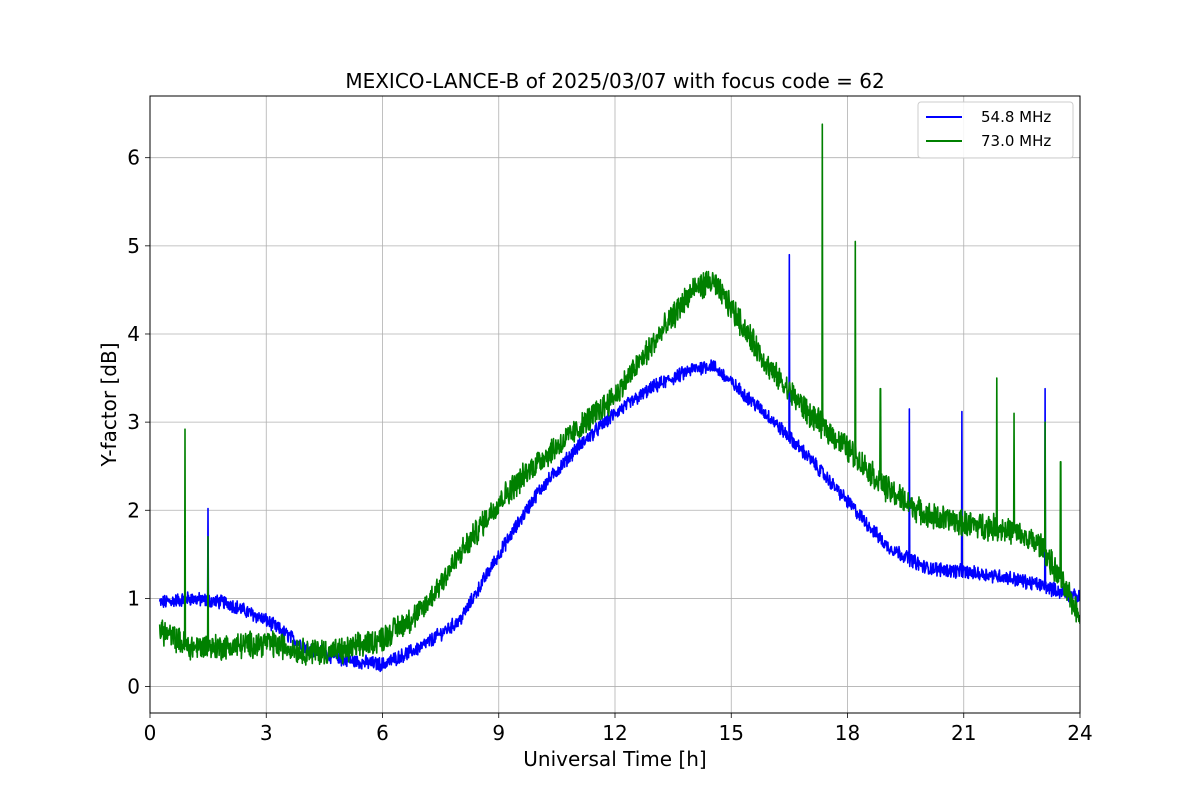  I want to click on x-tick-label: 0, so click(150, 733).